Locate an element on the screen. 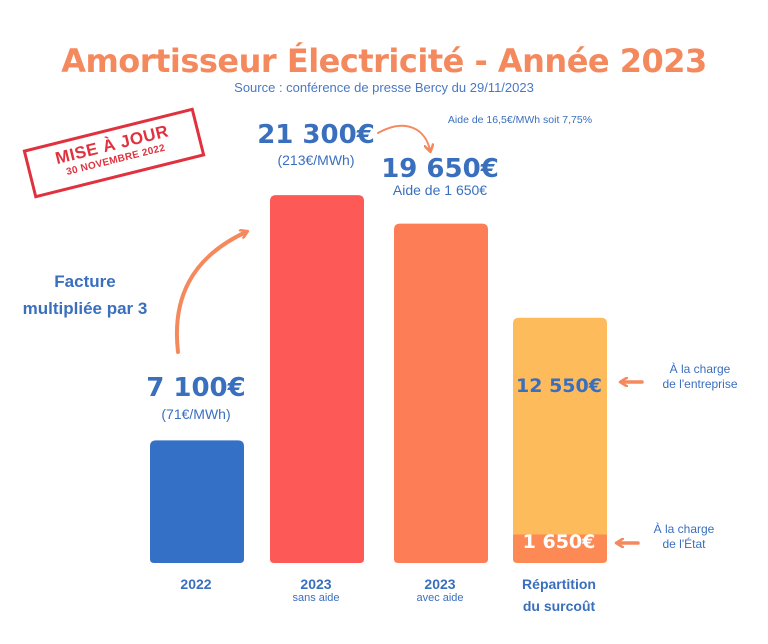  segment-enterprise is located at coordinates (560, 426).